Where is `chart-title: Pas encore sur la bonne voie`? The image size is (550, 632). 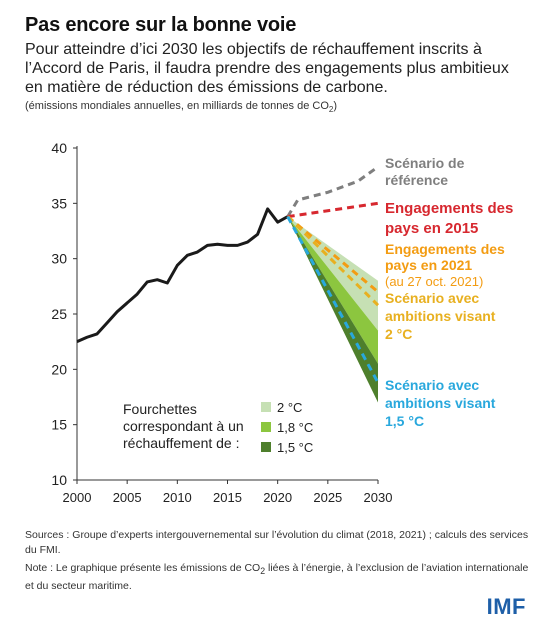 chart-title: Pas encore sur la bonne voie is located at coordinates (161, 25).